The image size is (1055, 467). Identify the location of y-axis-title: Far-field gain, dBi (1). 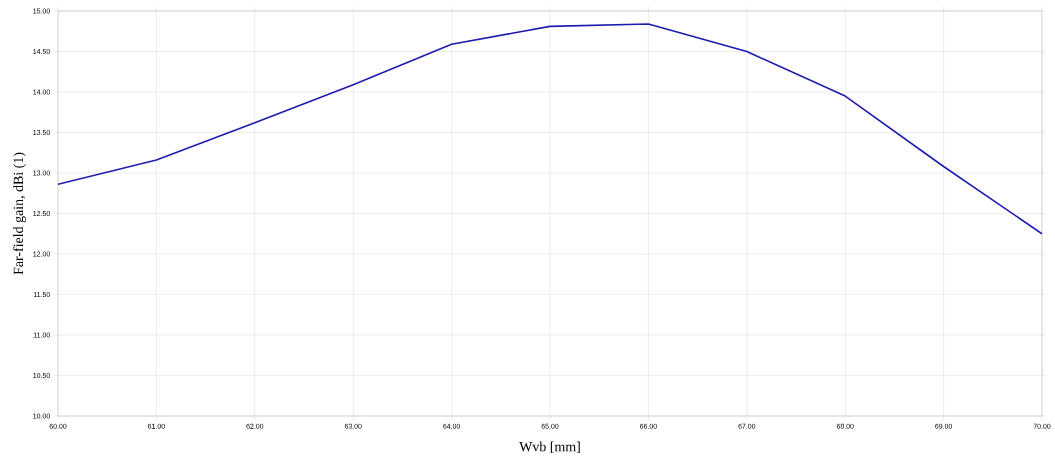
(19, 213).